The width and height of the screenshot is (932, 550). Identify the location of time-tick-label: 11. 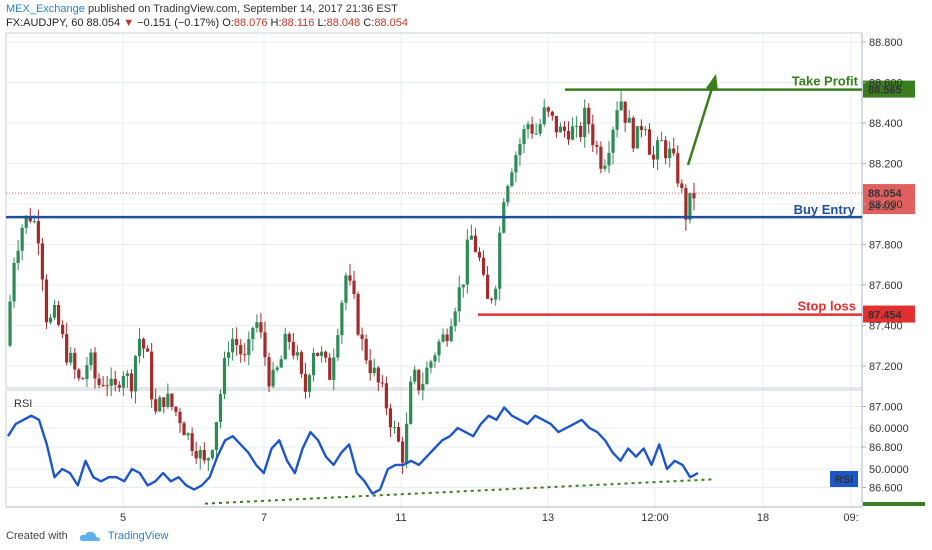
(400, 518).